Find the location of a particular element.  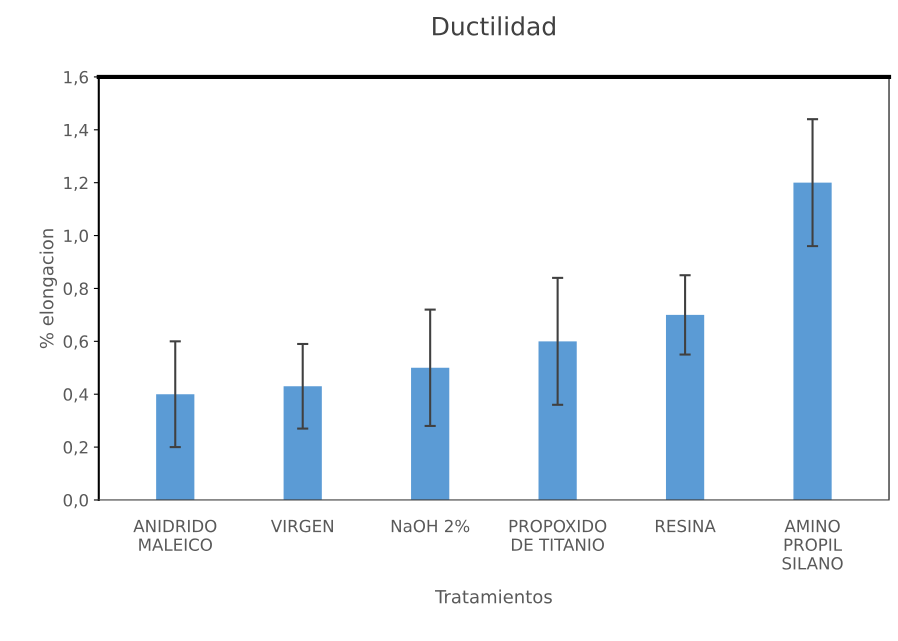

x-tick-label: PROPOXIDO DE TITANIO is located at coordinates (558, 535).